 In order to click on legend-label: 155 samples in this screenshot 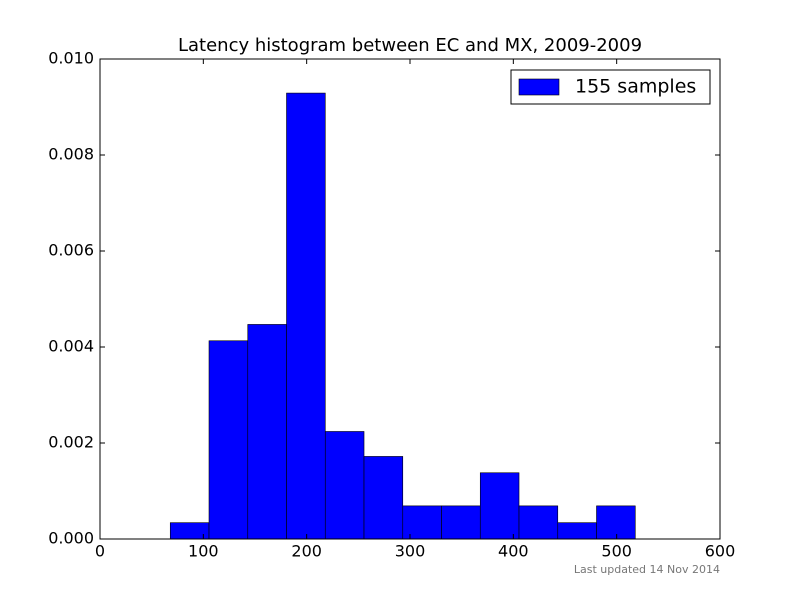, I will do `click(635, 87)`.